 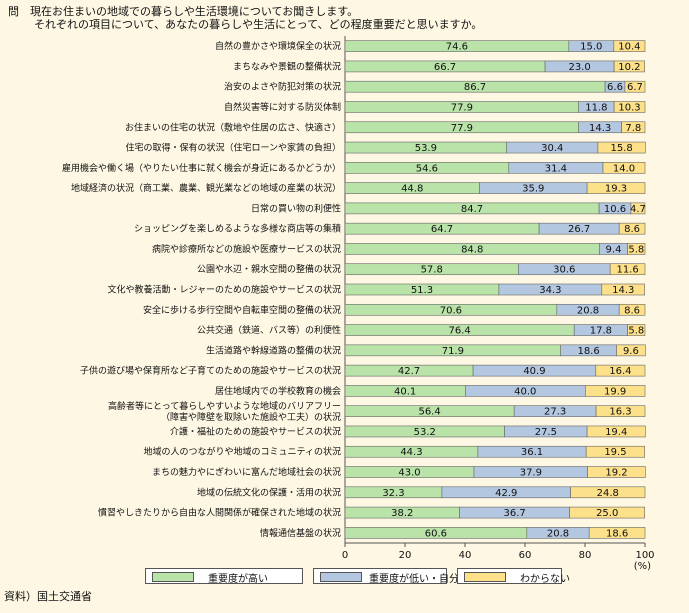 What do you see at coordinates (459, 331) in the screenshot?
I see `data-label: 76.4` at bounding box center [459, 331].